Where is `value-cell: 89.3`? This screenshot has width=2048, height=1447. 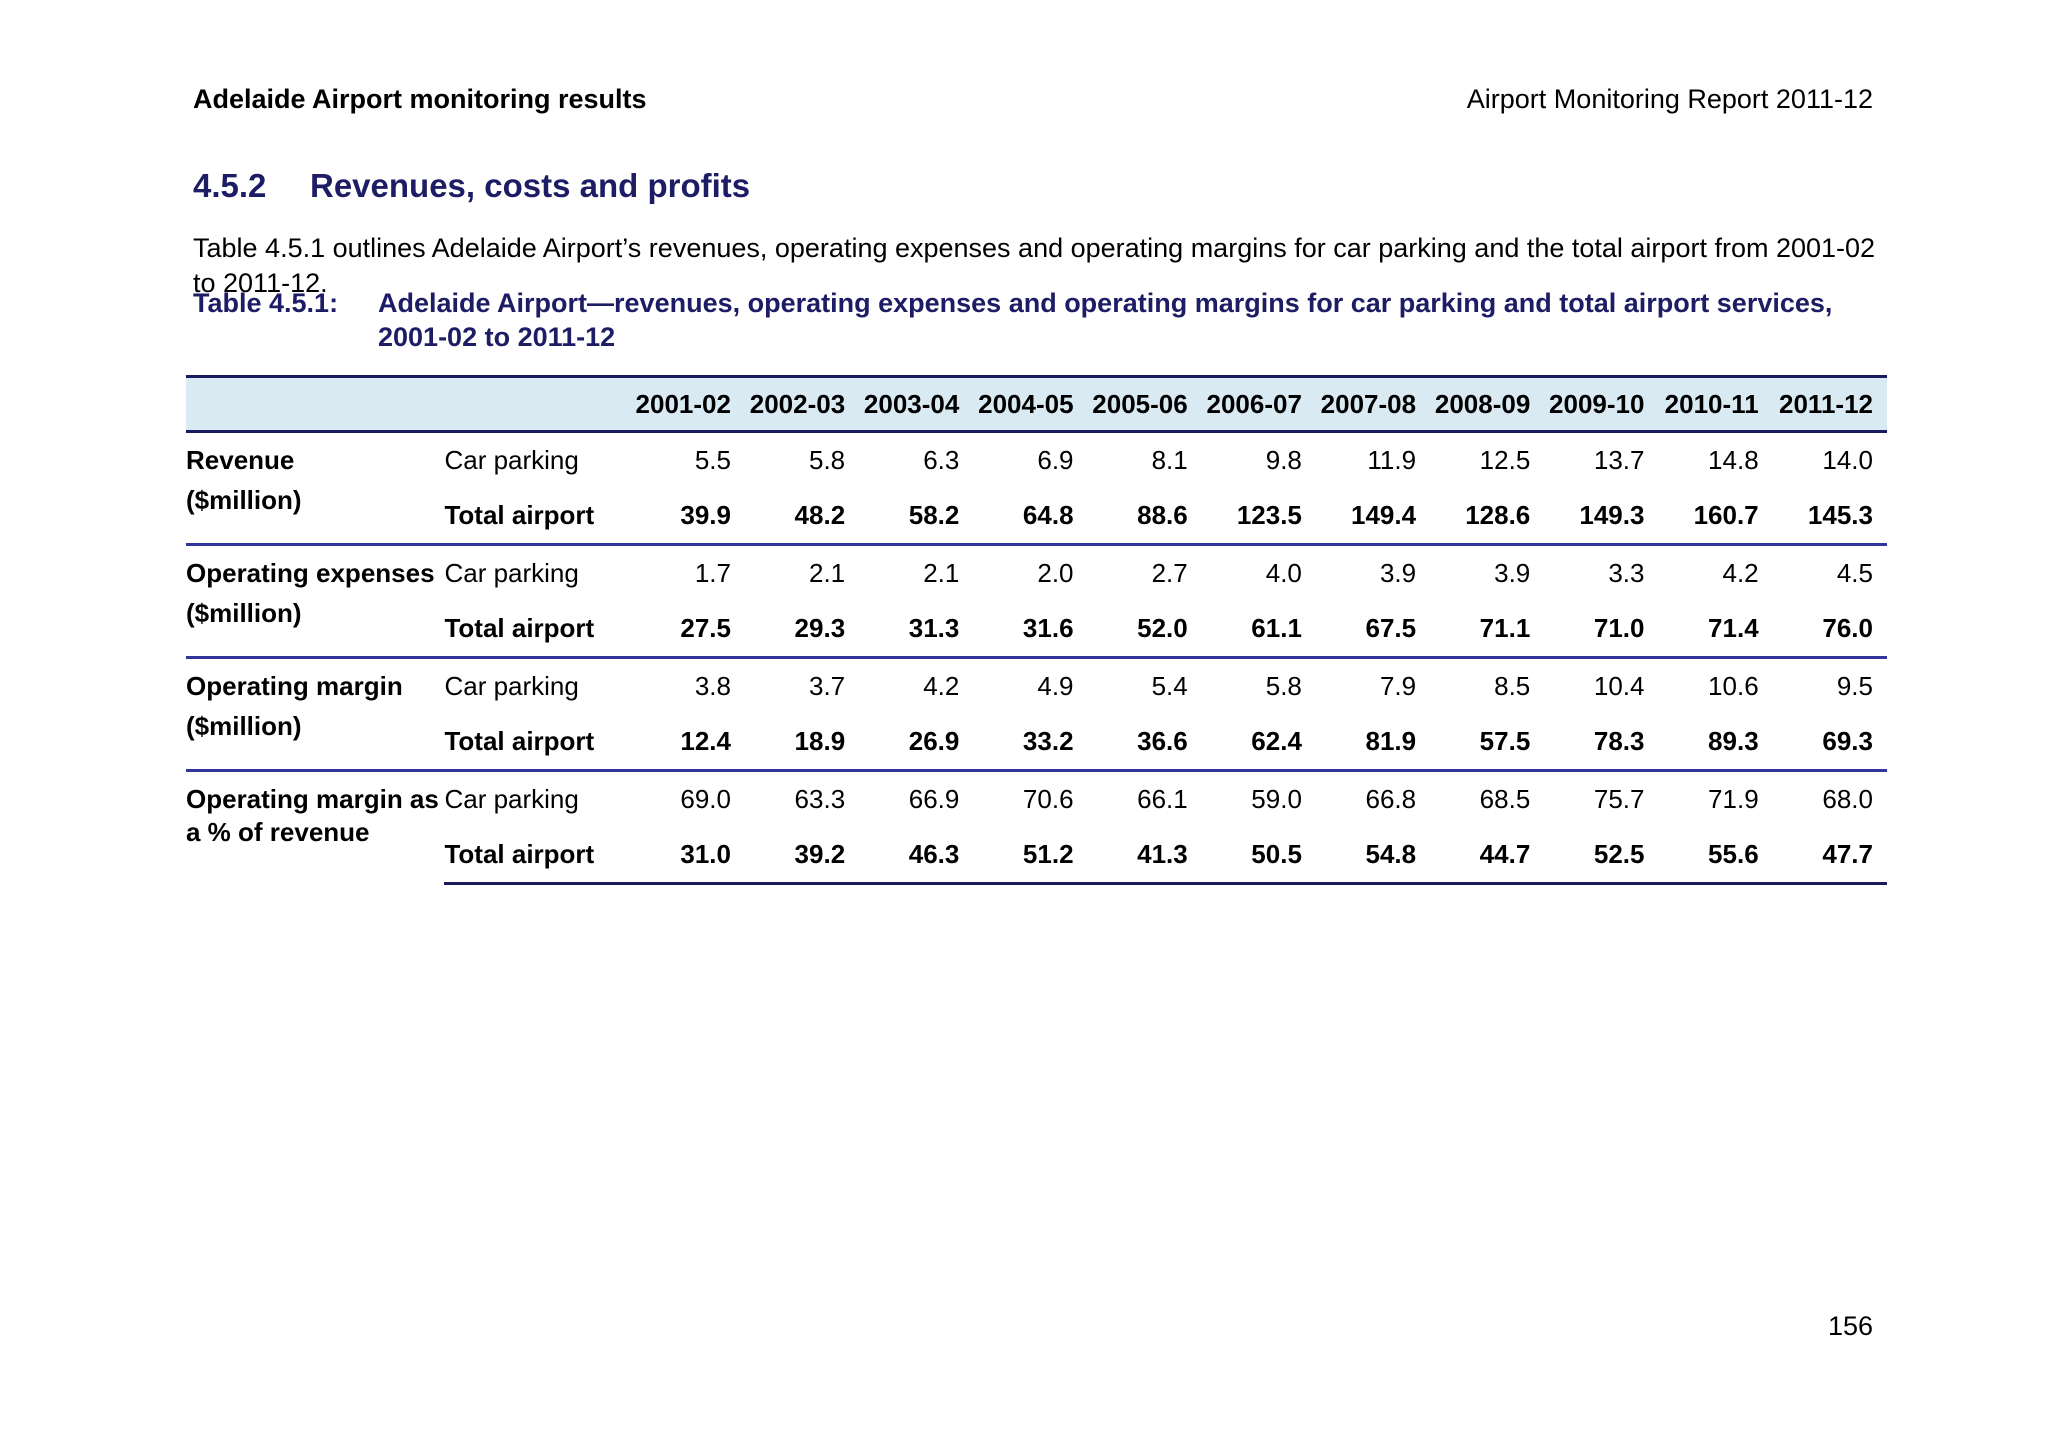 value-cell: 89.3 is located at coordinates (1733, 741).